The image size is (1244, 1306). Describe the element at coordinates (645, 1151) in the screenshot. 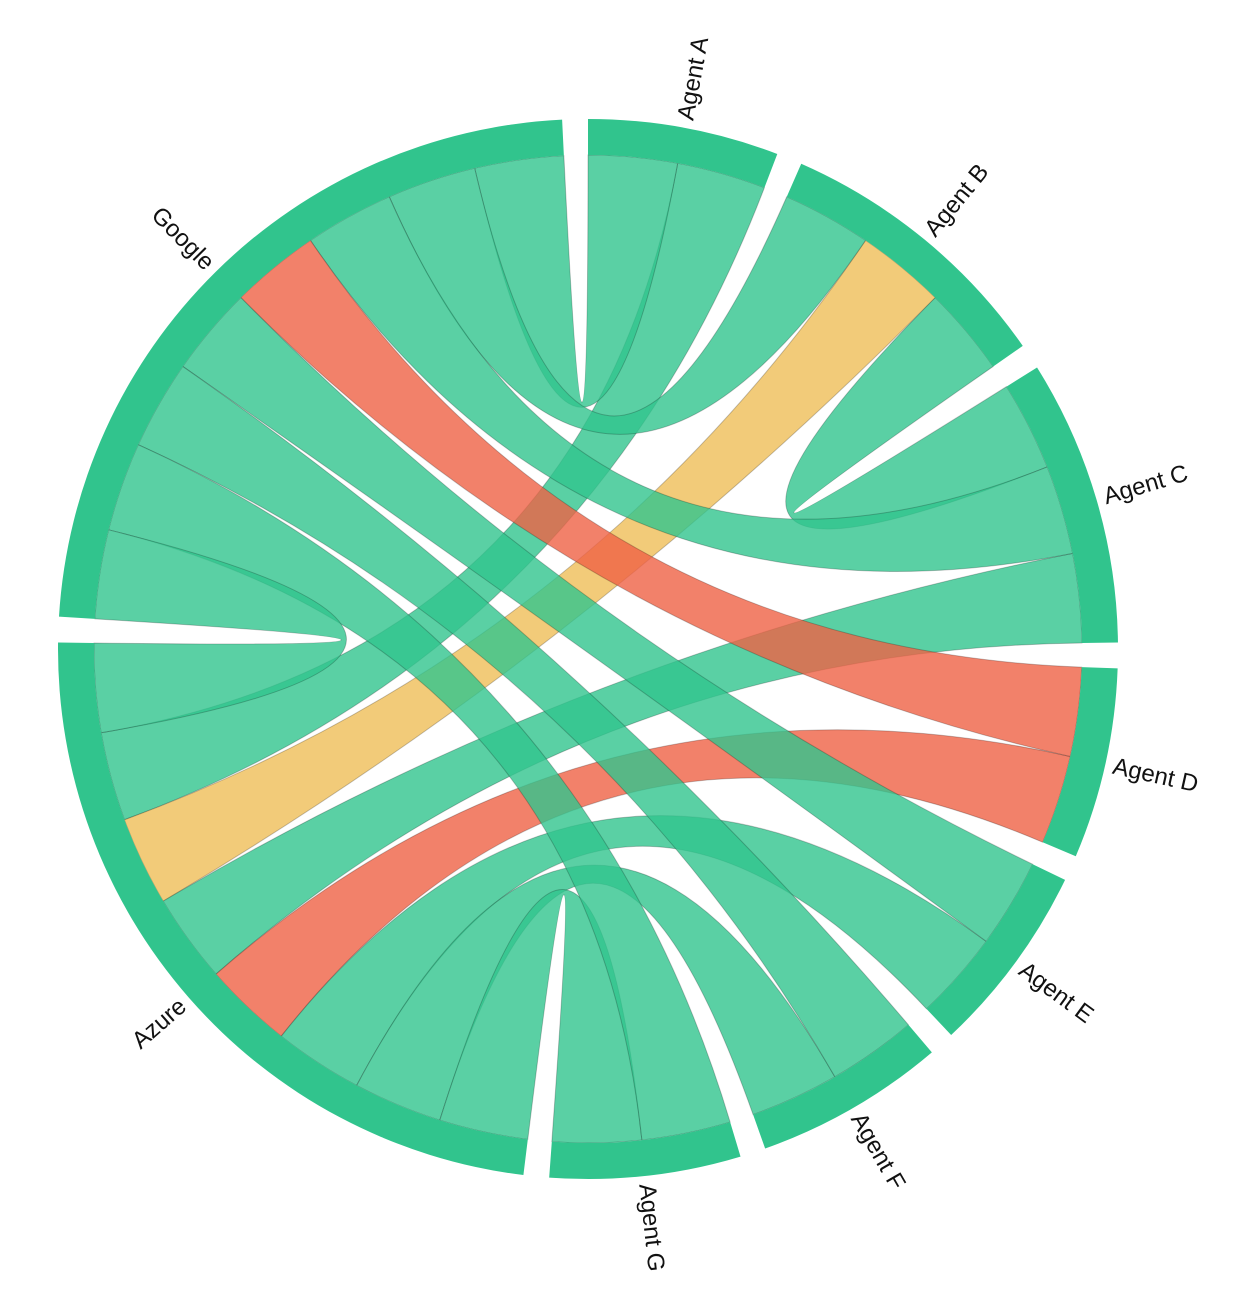

I see `group-arc-agent-g` at that location.